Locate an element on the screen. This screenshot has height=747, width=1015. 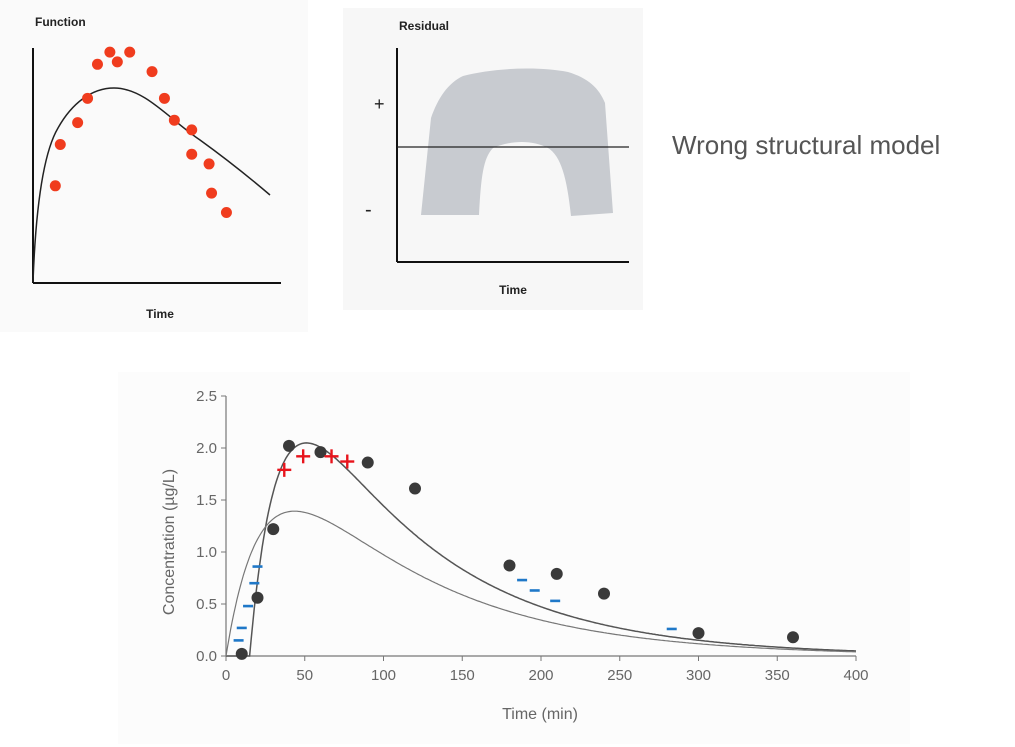
x-tick-label-1: 50 is located at coordinates (304, 675).